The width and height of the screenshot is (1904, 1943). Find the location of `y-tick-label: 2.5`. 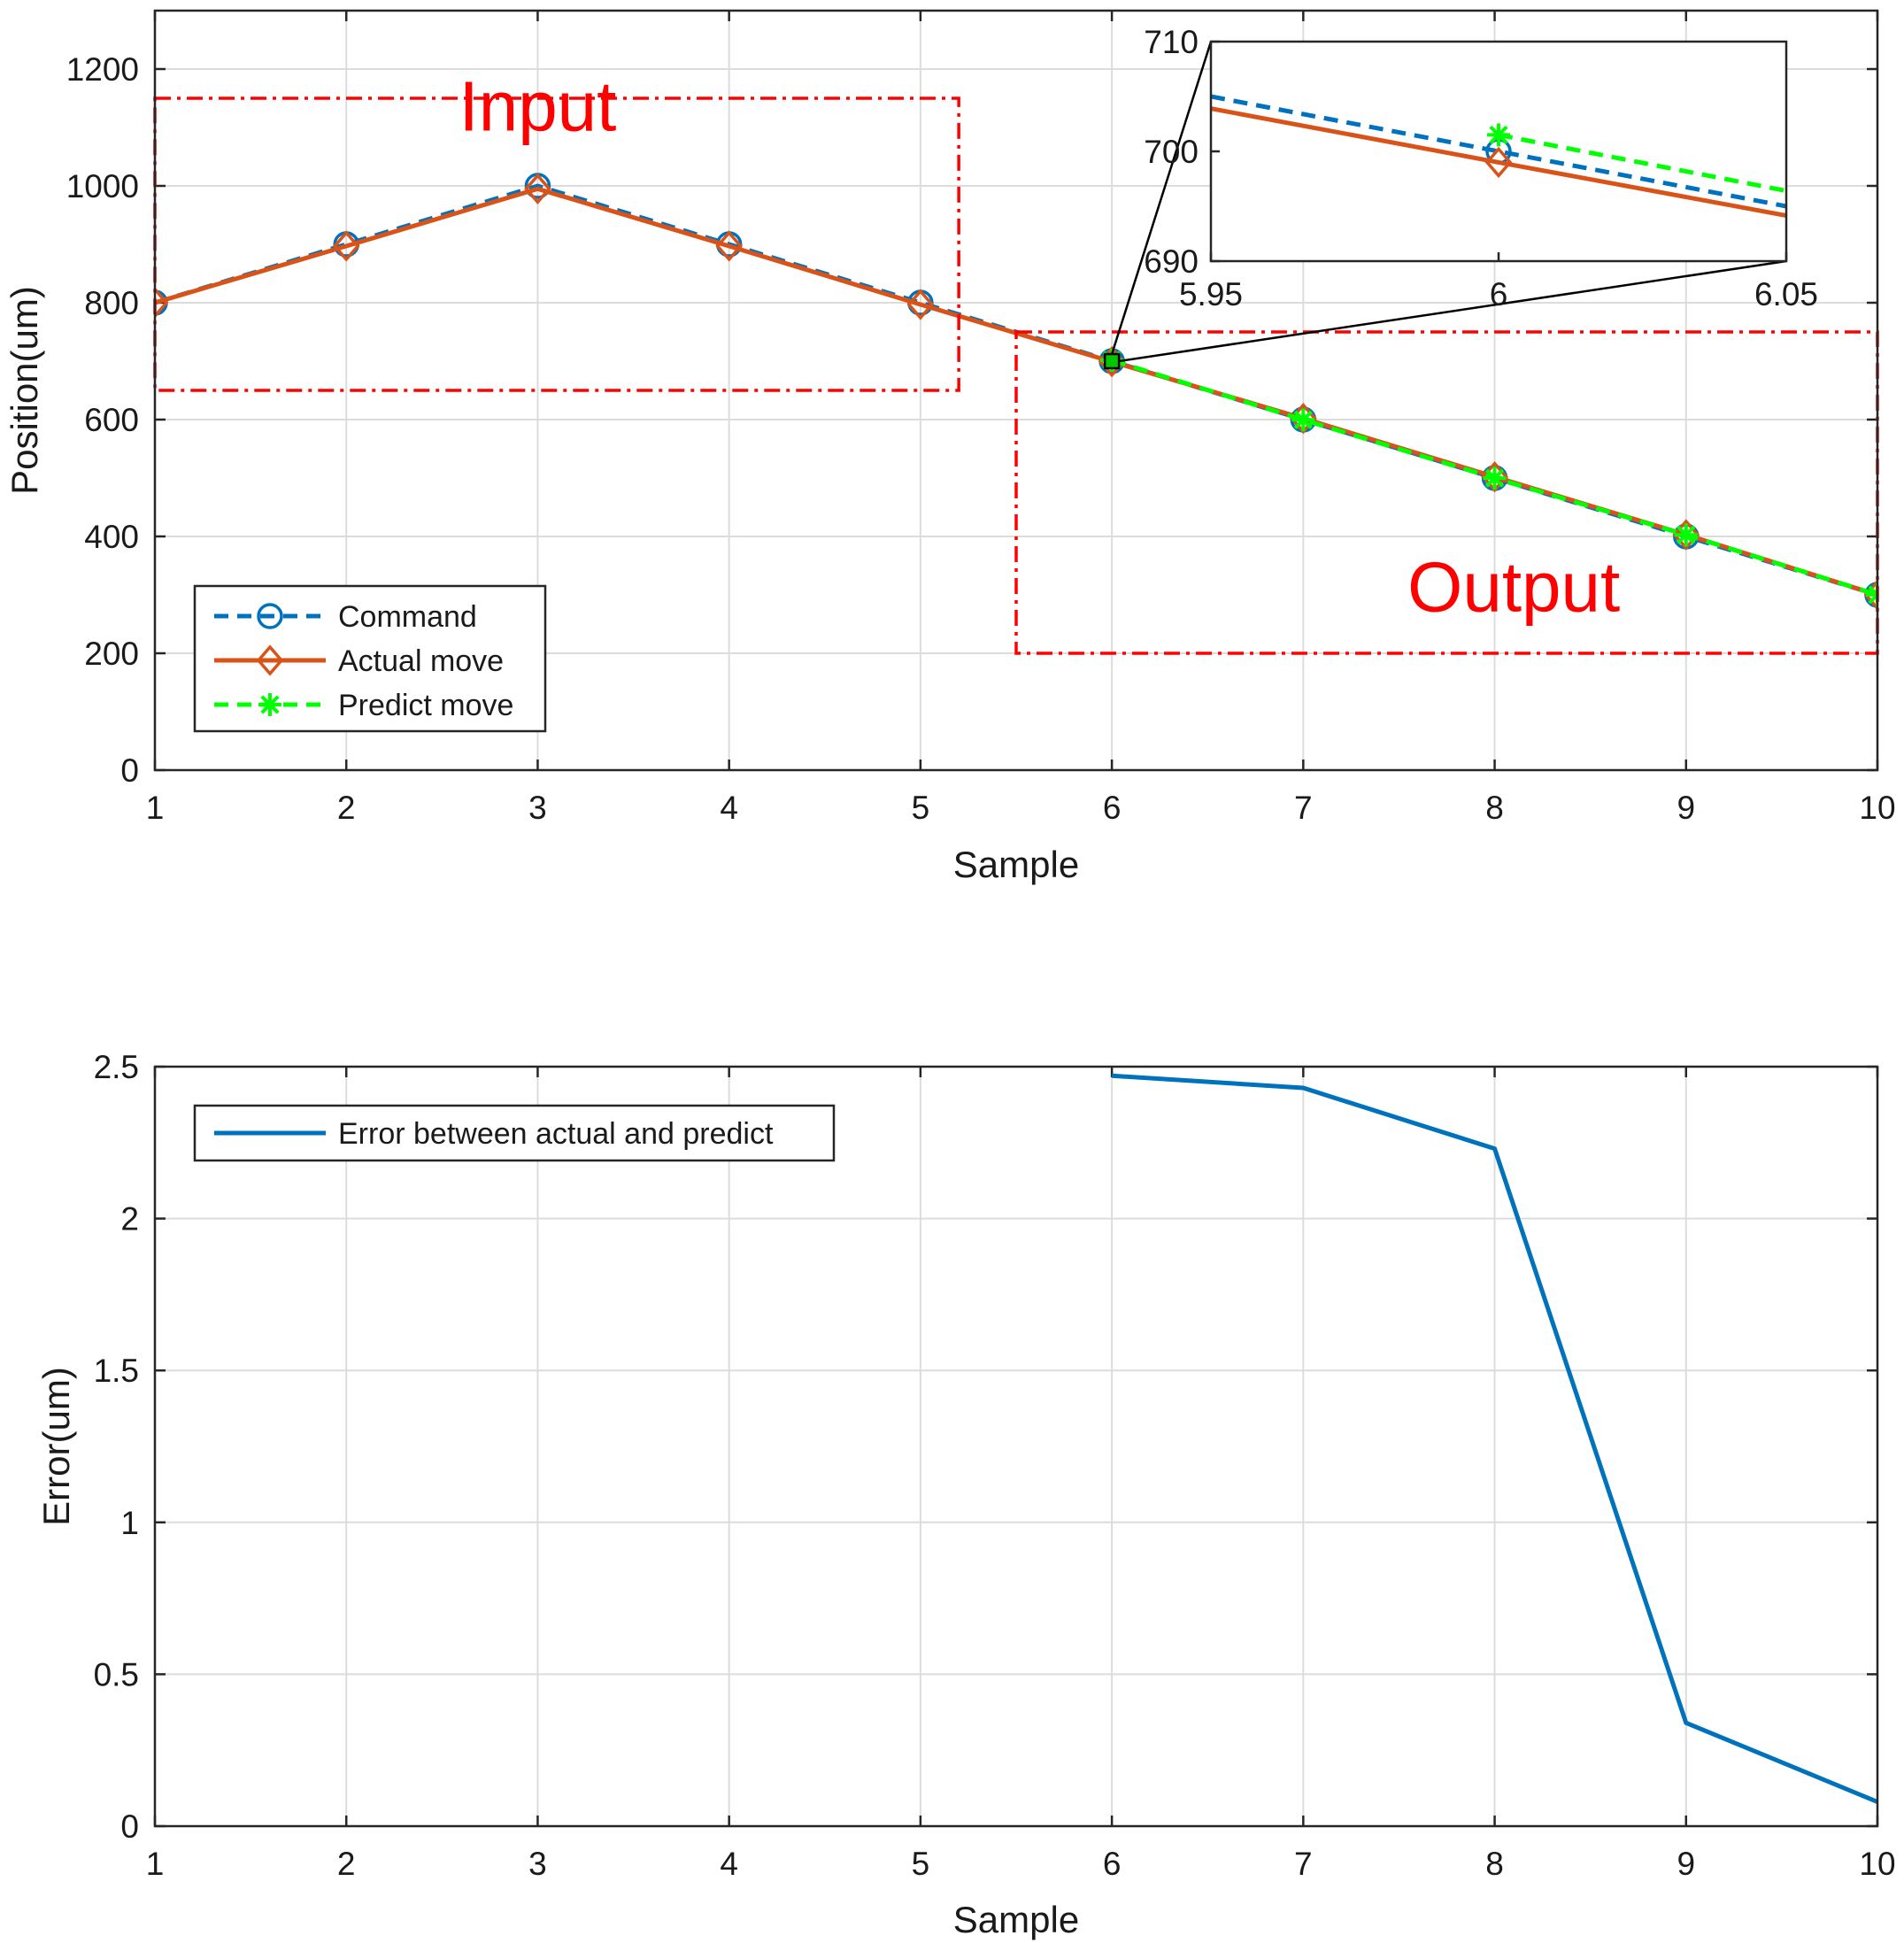

y-tick-label: 2.5 is located at coordinates (116, 1067).